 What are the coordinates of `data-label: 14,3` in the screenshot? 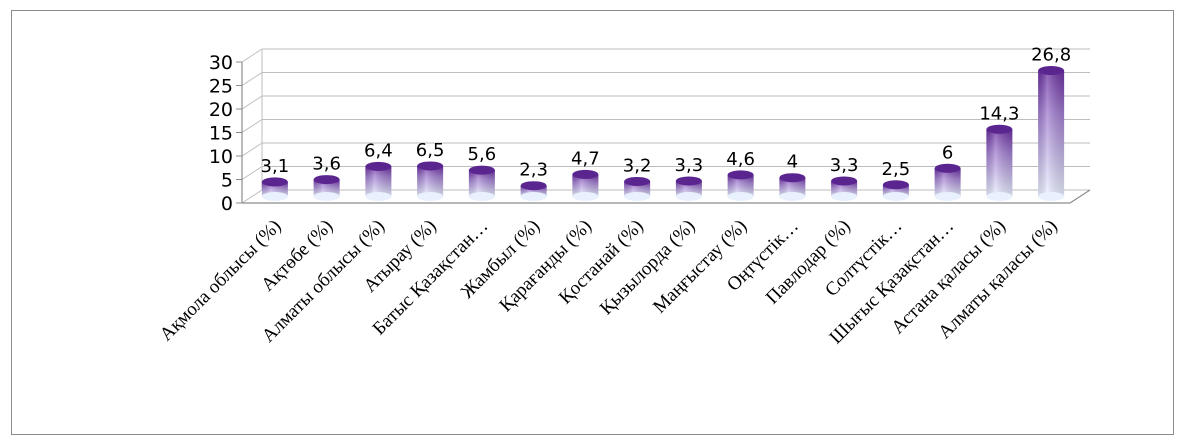 It's located at (999, 113).